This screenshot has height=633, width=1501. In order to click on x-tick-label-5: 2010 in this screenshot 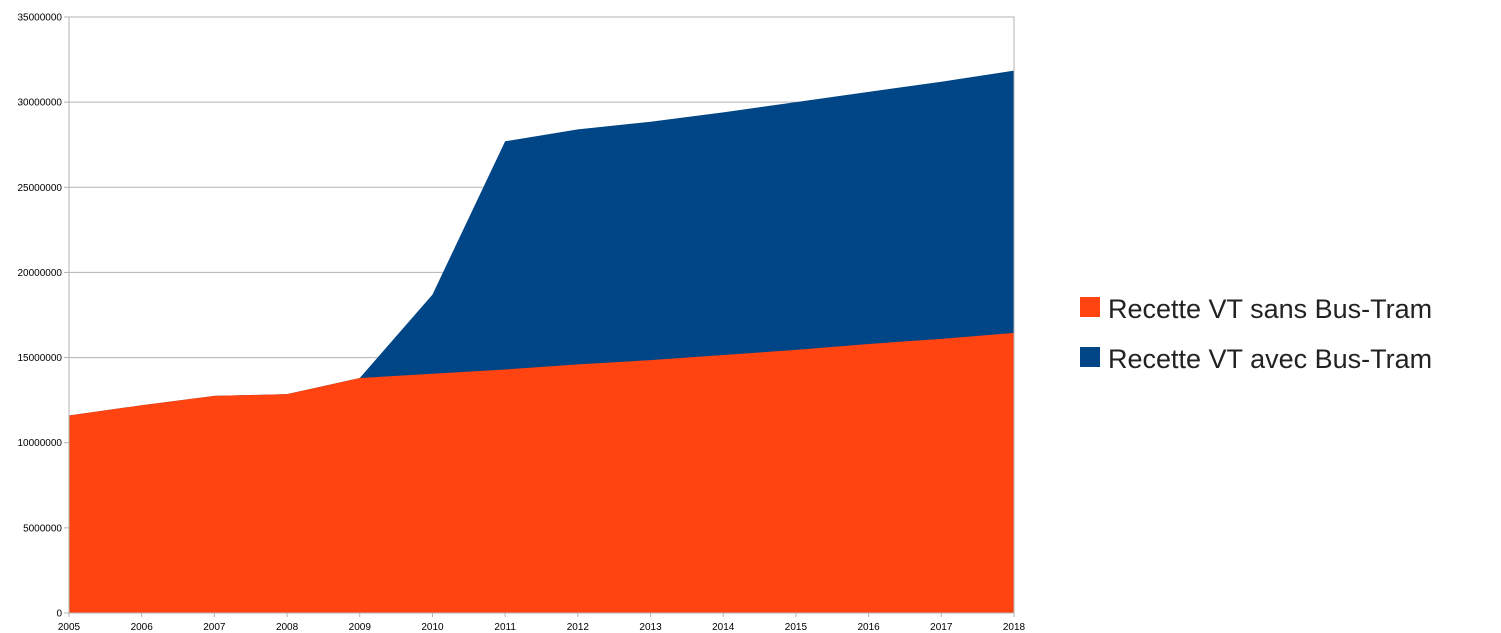, I will do `click(432, 627)`.